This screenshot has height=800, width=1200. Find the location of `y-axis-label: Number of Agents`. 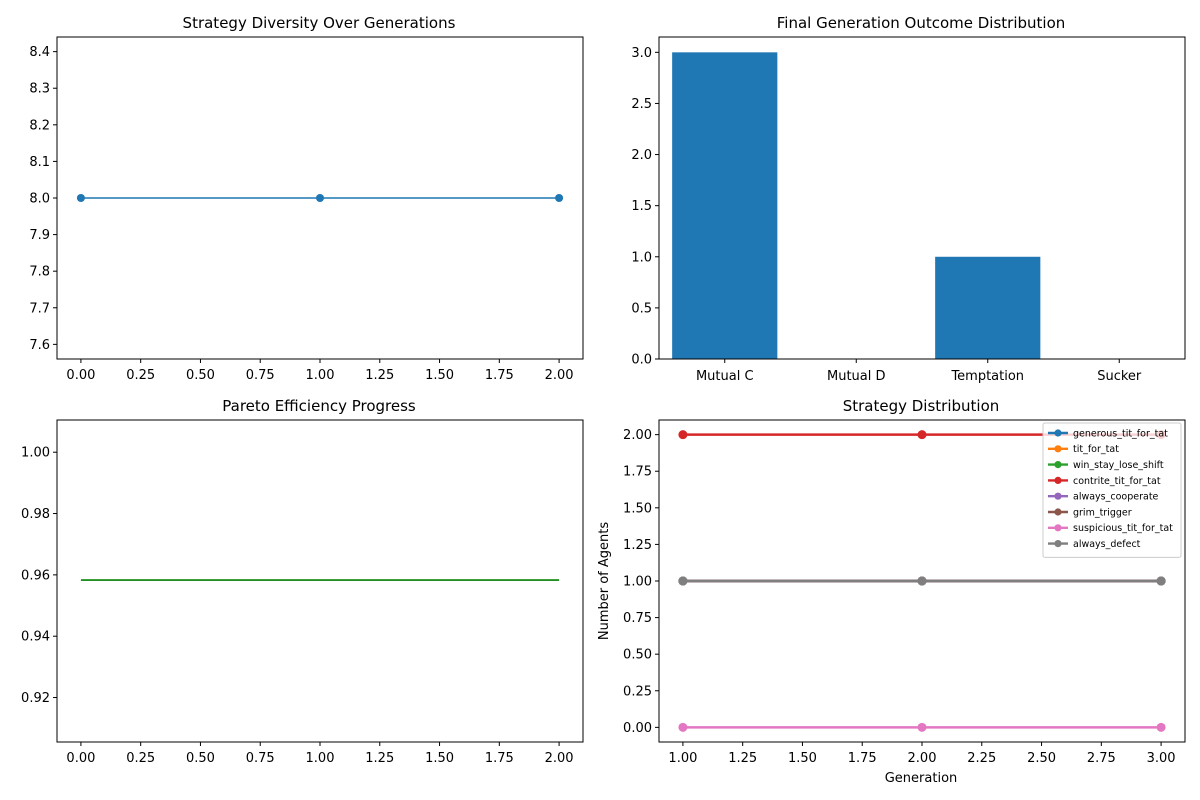

y-axis-label: Number of Agents is located at coordinates (604, 581).